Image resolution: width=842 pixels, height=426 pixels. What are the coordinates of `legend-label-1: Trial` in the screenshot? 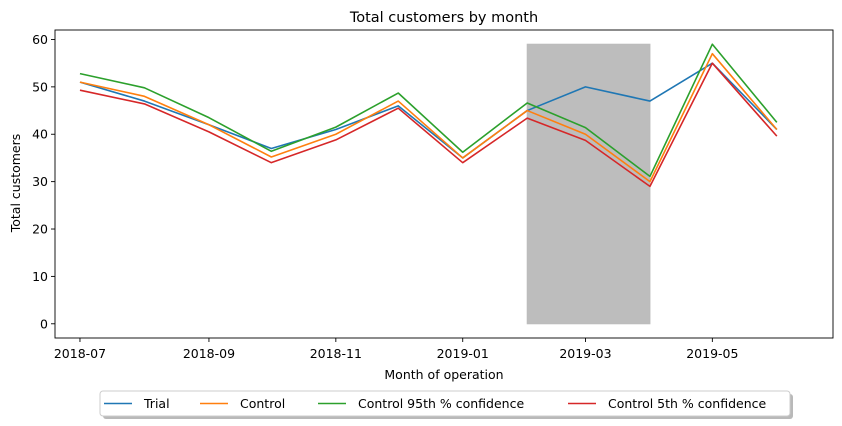 It's located at (156, 403).